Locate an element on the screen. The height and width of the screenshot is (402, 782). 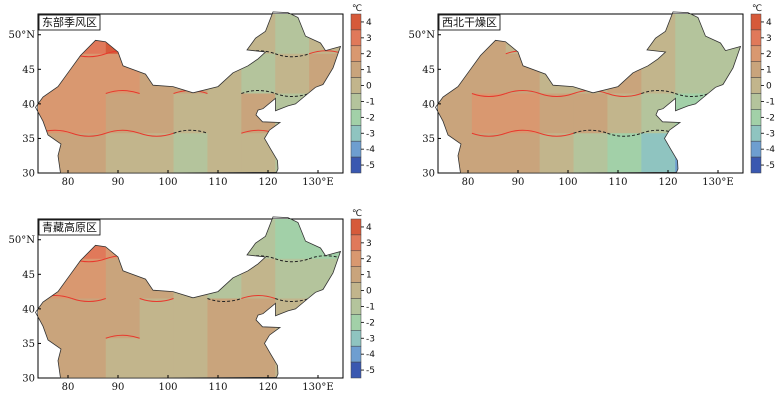
colorbar-label: -2 is located at coordinates (770, 118).